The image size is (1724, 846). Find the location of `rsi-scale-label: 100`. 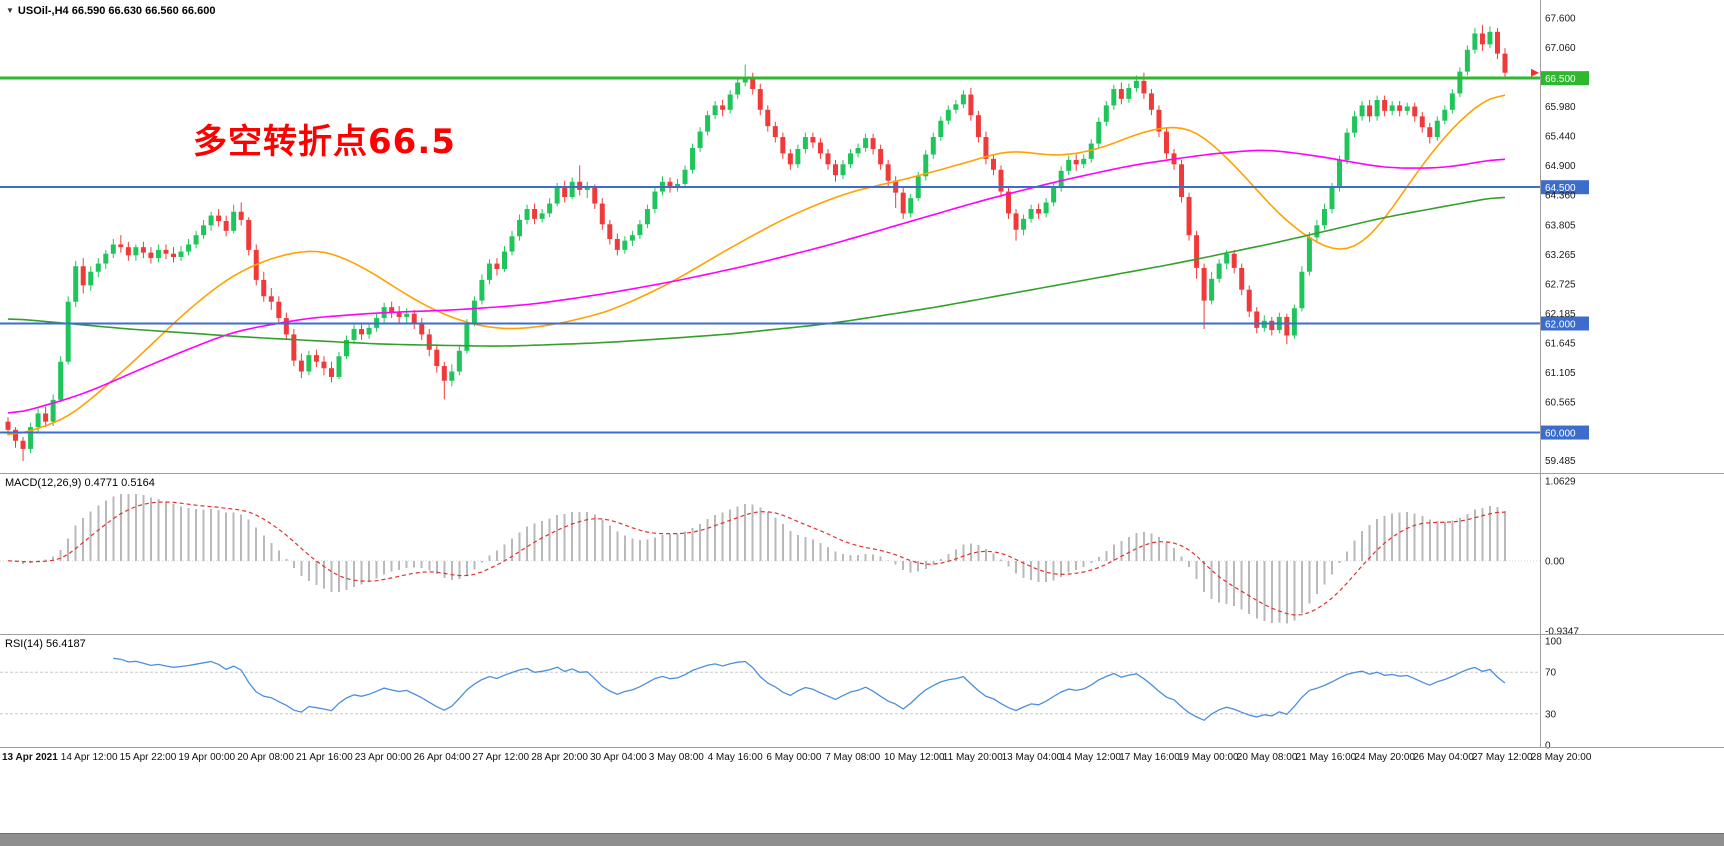

rsi-scale-label: 100 is located at coordinates (1553, 642).